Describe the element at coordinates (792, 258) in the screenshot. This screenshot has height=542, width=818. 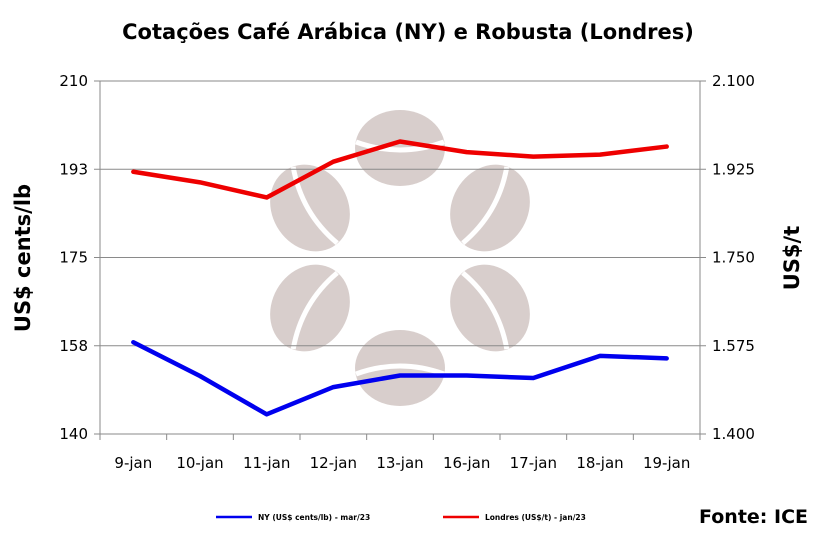
I see `right-axis-title: US$/t` at that location.